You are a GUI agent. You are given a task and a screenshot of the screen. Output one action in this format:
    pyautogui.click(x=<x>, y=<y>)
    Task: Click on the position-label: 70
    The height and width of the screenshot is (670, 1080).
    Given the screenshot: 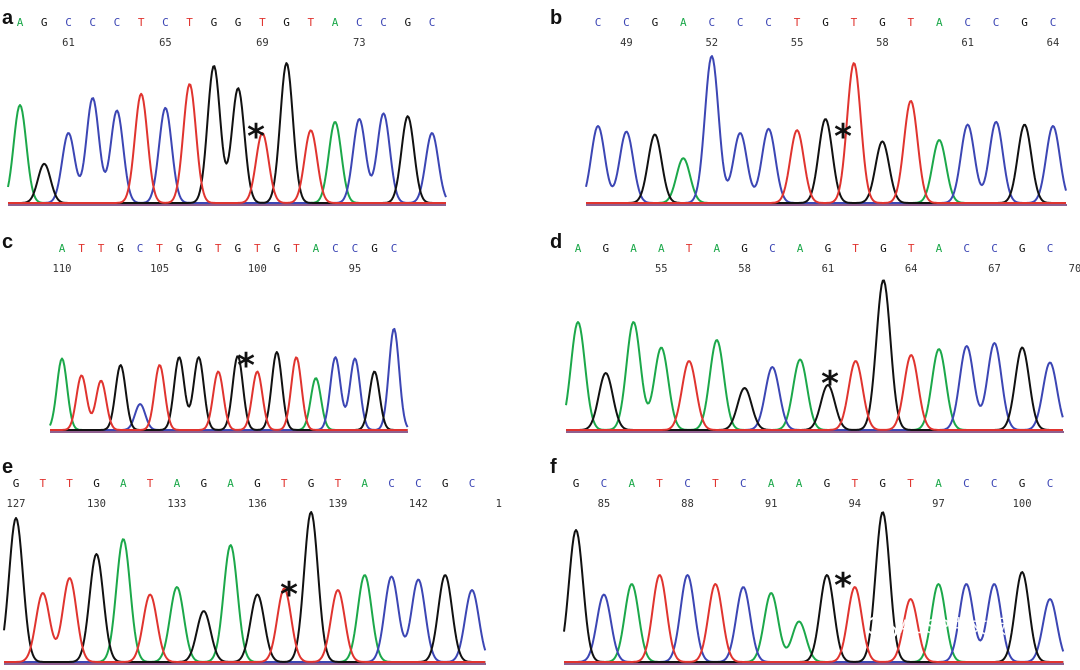 What is the action you would take?
    pyautogui.click(x=1074, y=269)
    